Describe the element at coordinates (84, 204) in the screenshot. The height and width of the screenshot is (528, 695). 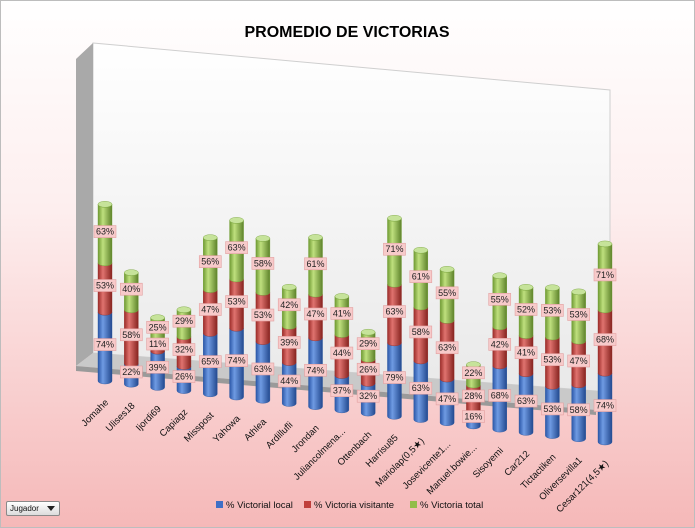
I see `side-wall` at that location.